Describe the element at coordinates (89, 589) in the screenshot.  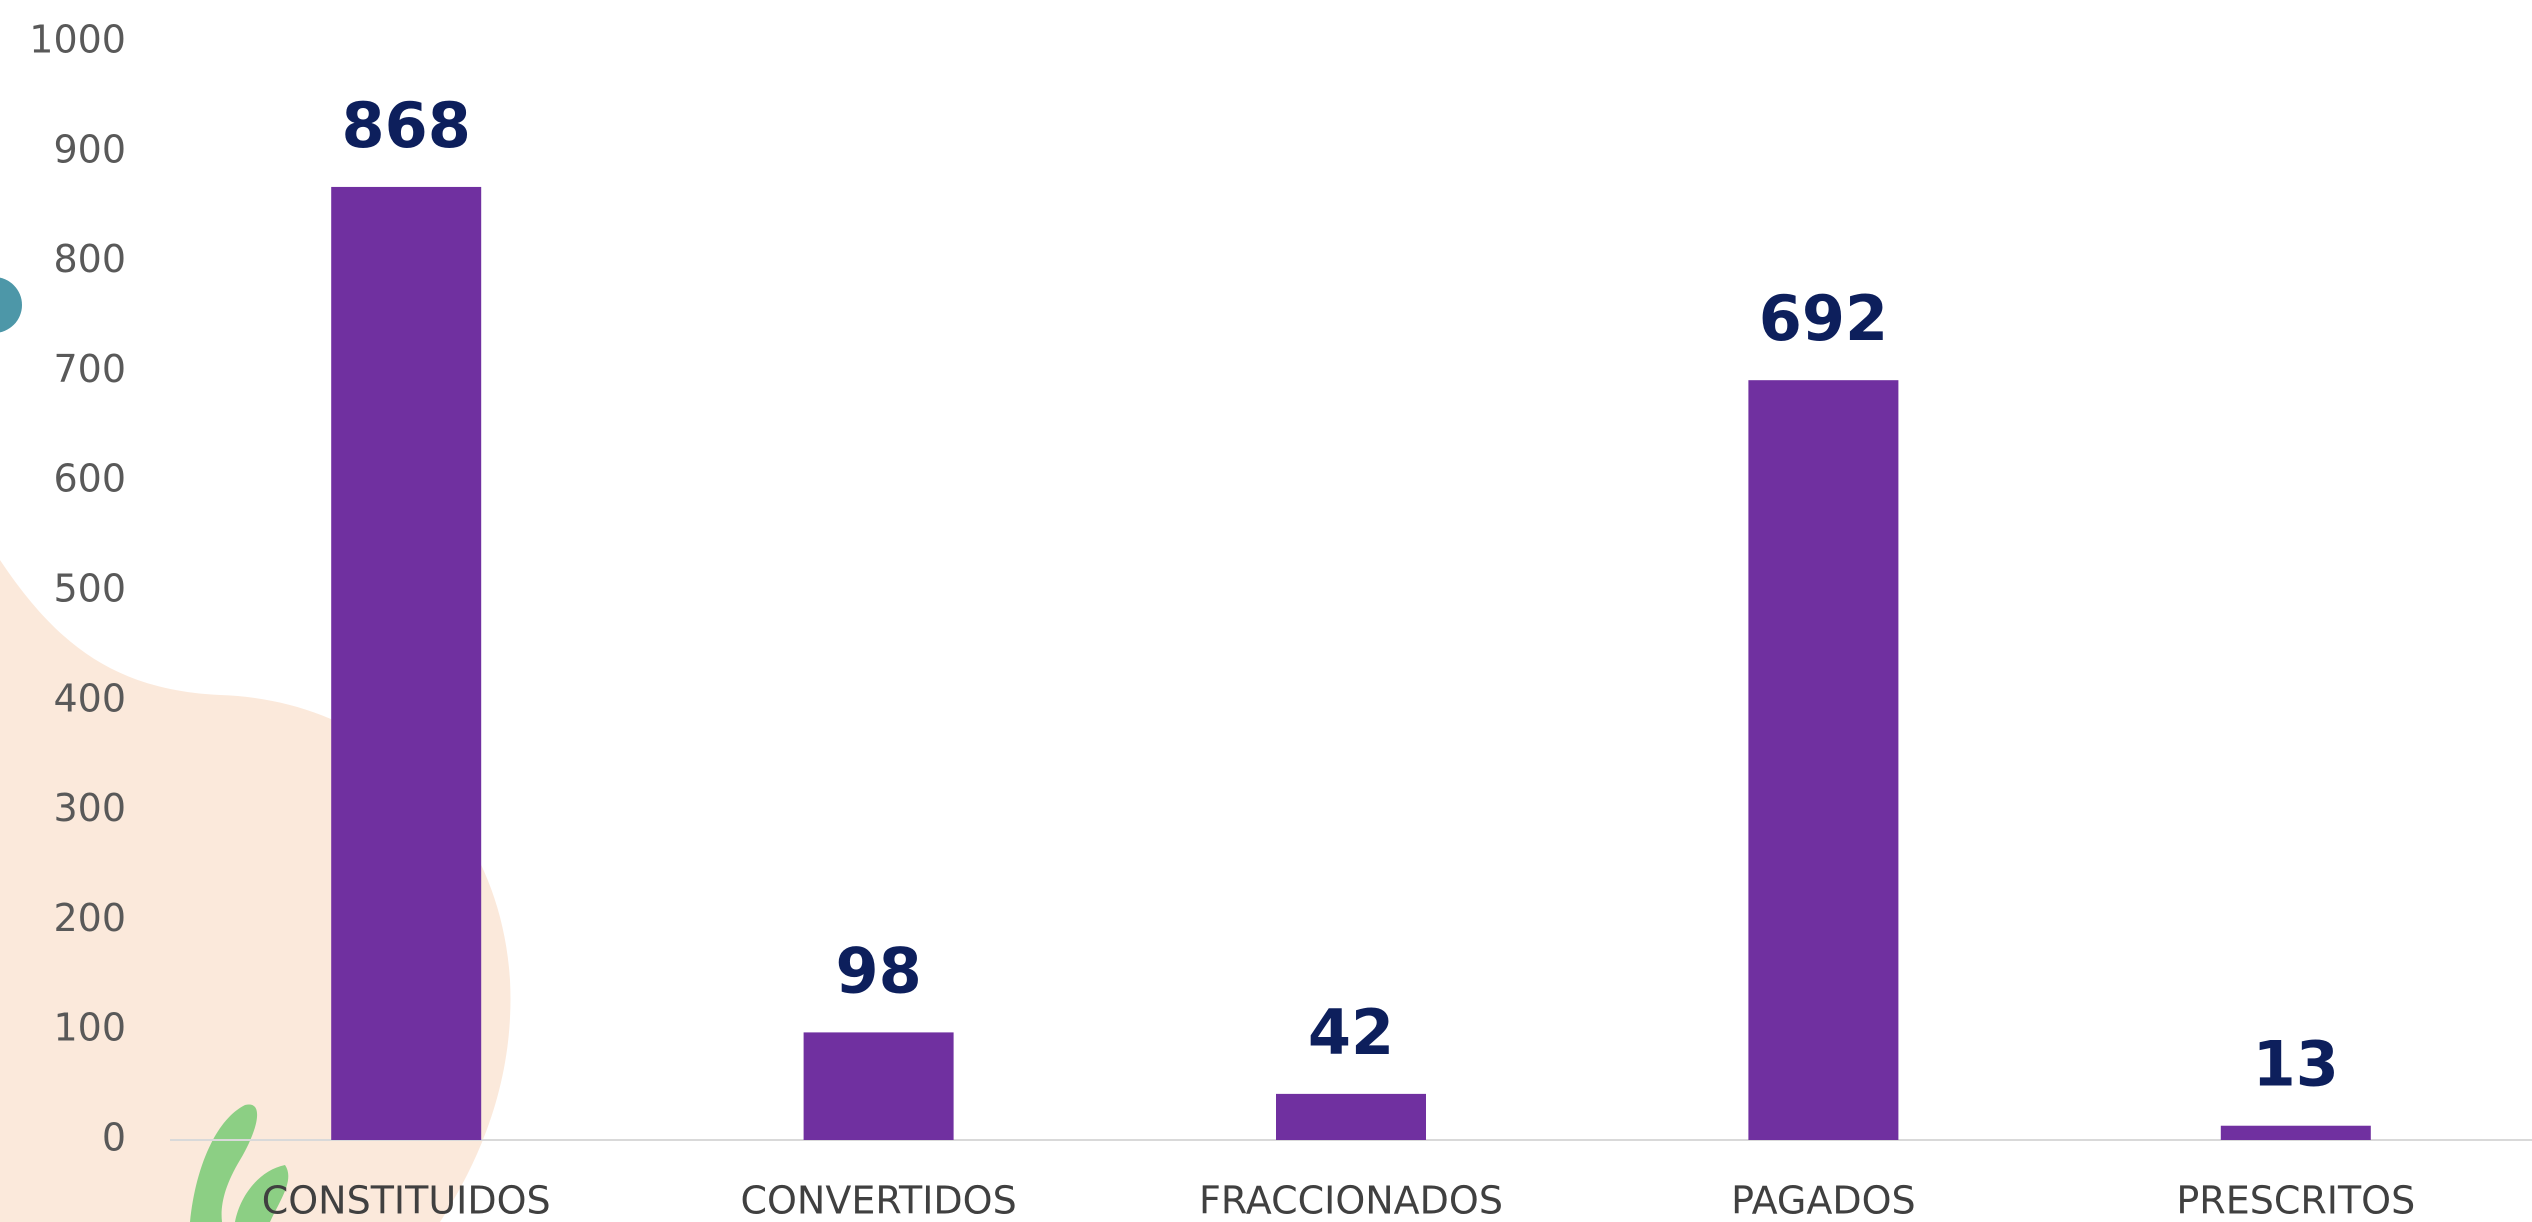
I see `y-tick-label: 500` at that location.